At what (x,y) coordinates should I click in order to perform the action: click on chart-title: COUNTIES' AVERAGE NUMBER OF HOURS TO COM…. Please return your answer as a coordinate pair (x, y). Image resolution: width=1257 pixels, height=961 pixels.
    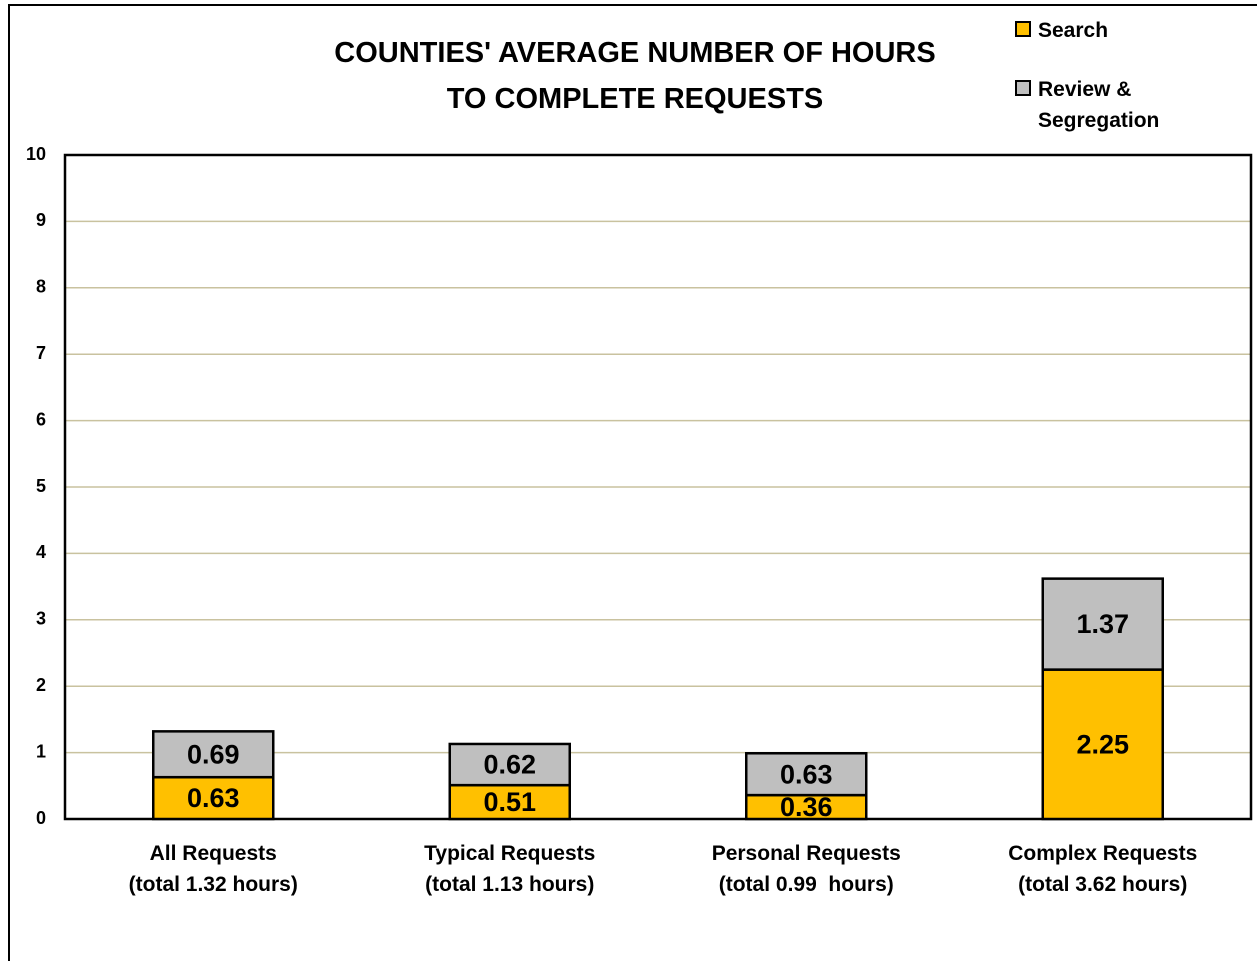
    Looking at the image, I should click on (635, 76).